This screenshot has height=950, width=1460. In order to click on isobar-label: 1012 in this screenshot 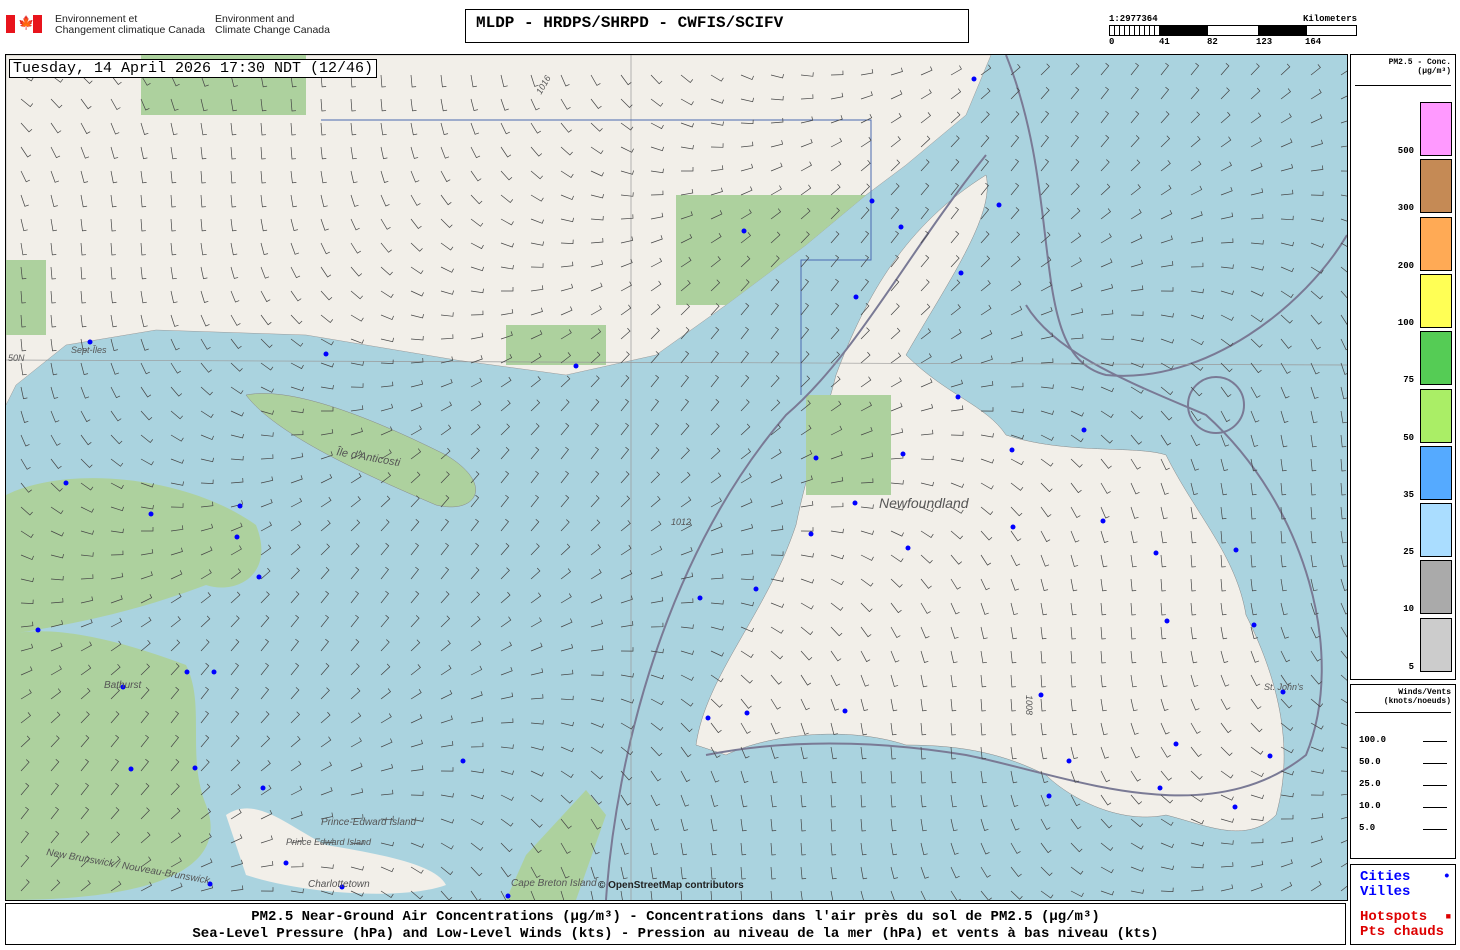, I will do `click(681, 522)`.